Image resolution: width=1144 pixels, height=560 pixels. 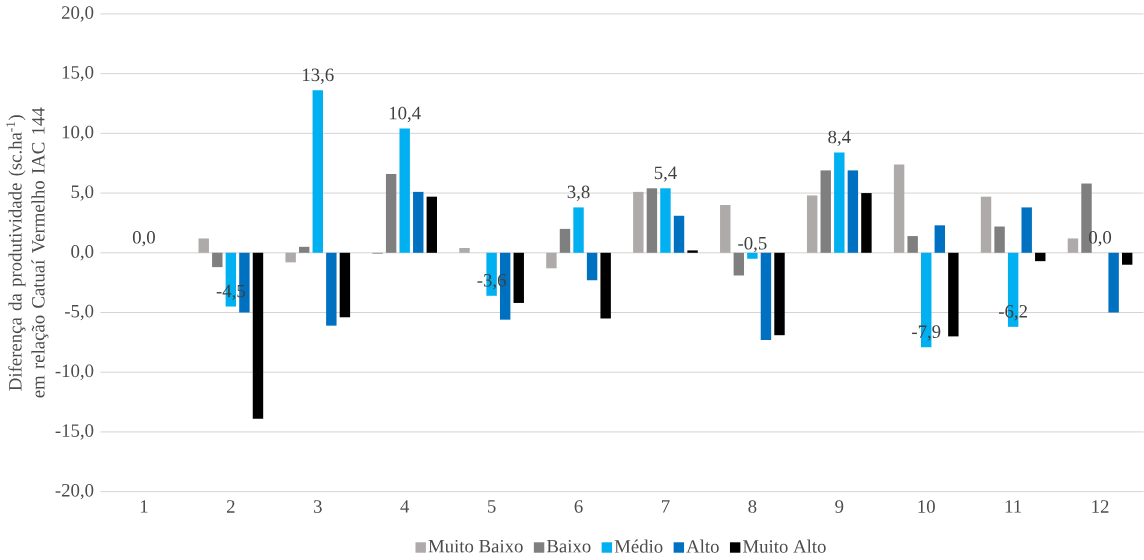 I want to click on data-label: 5,4, so click(x=665, y=174).